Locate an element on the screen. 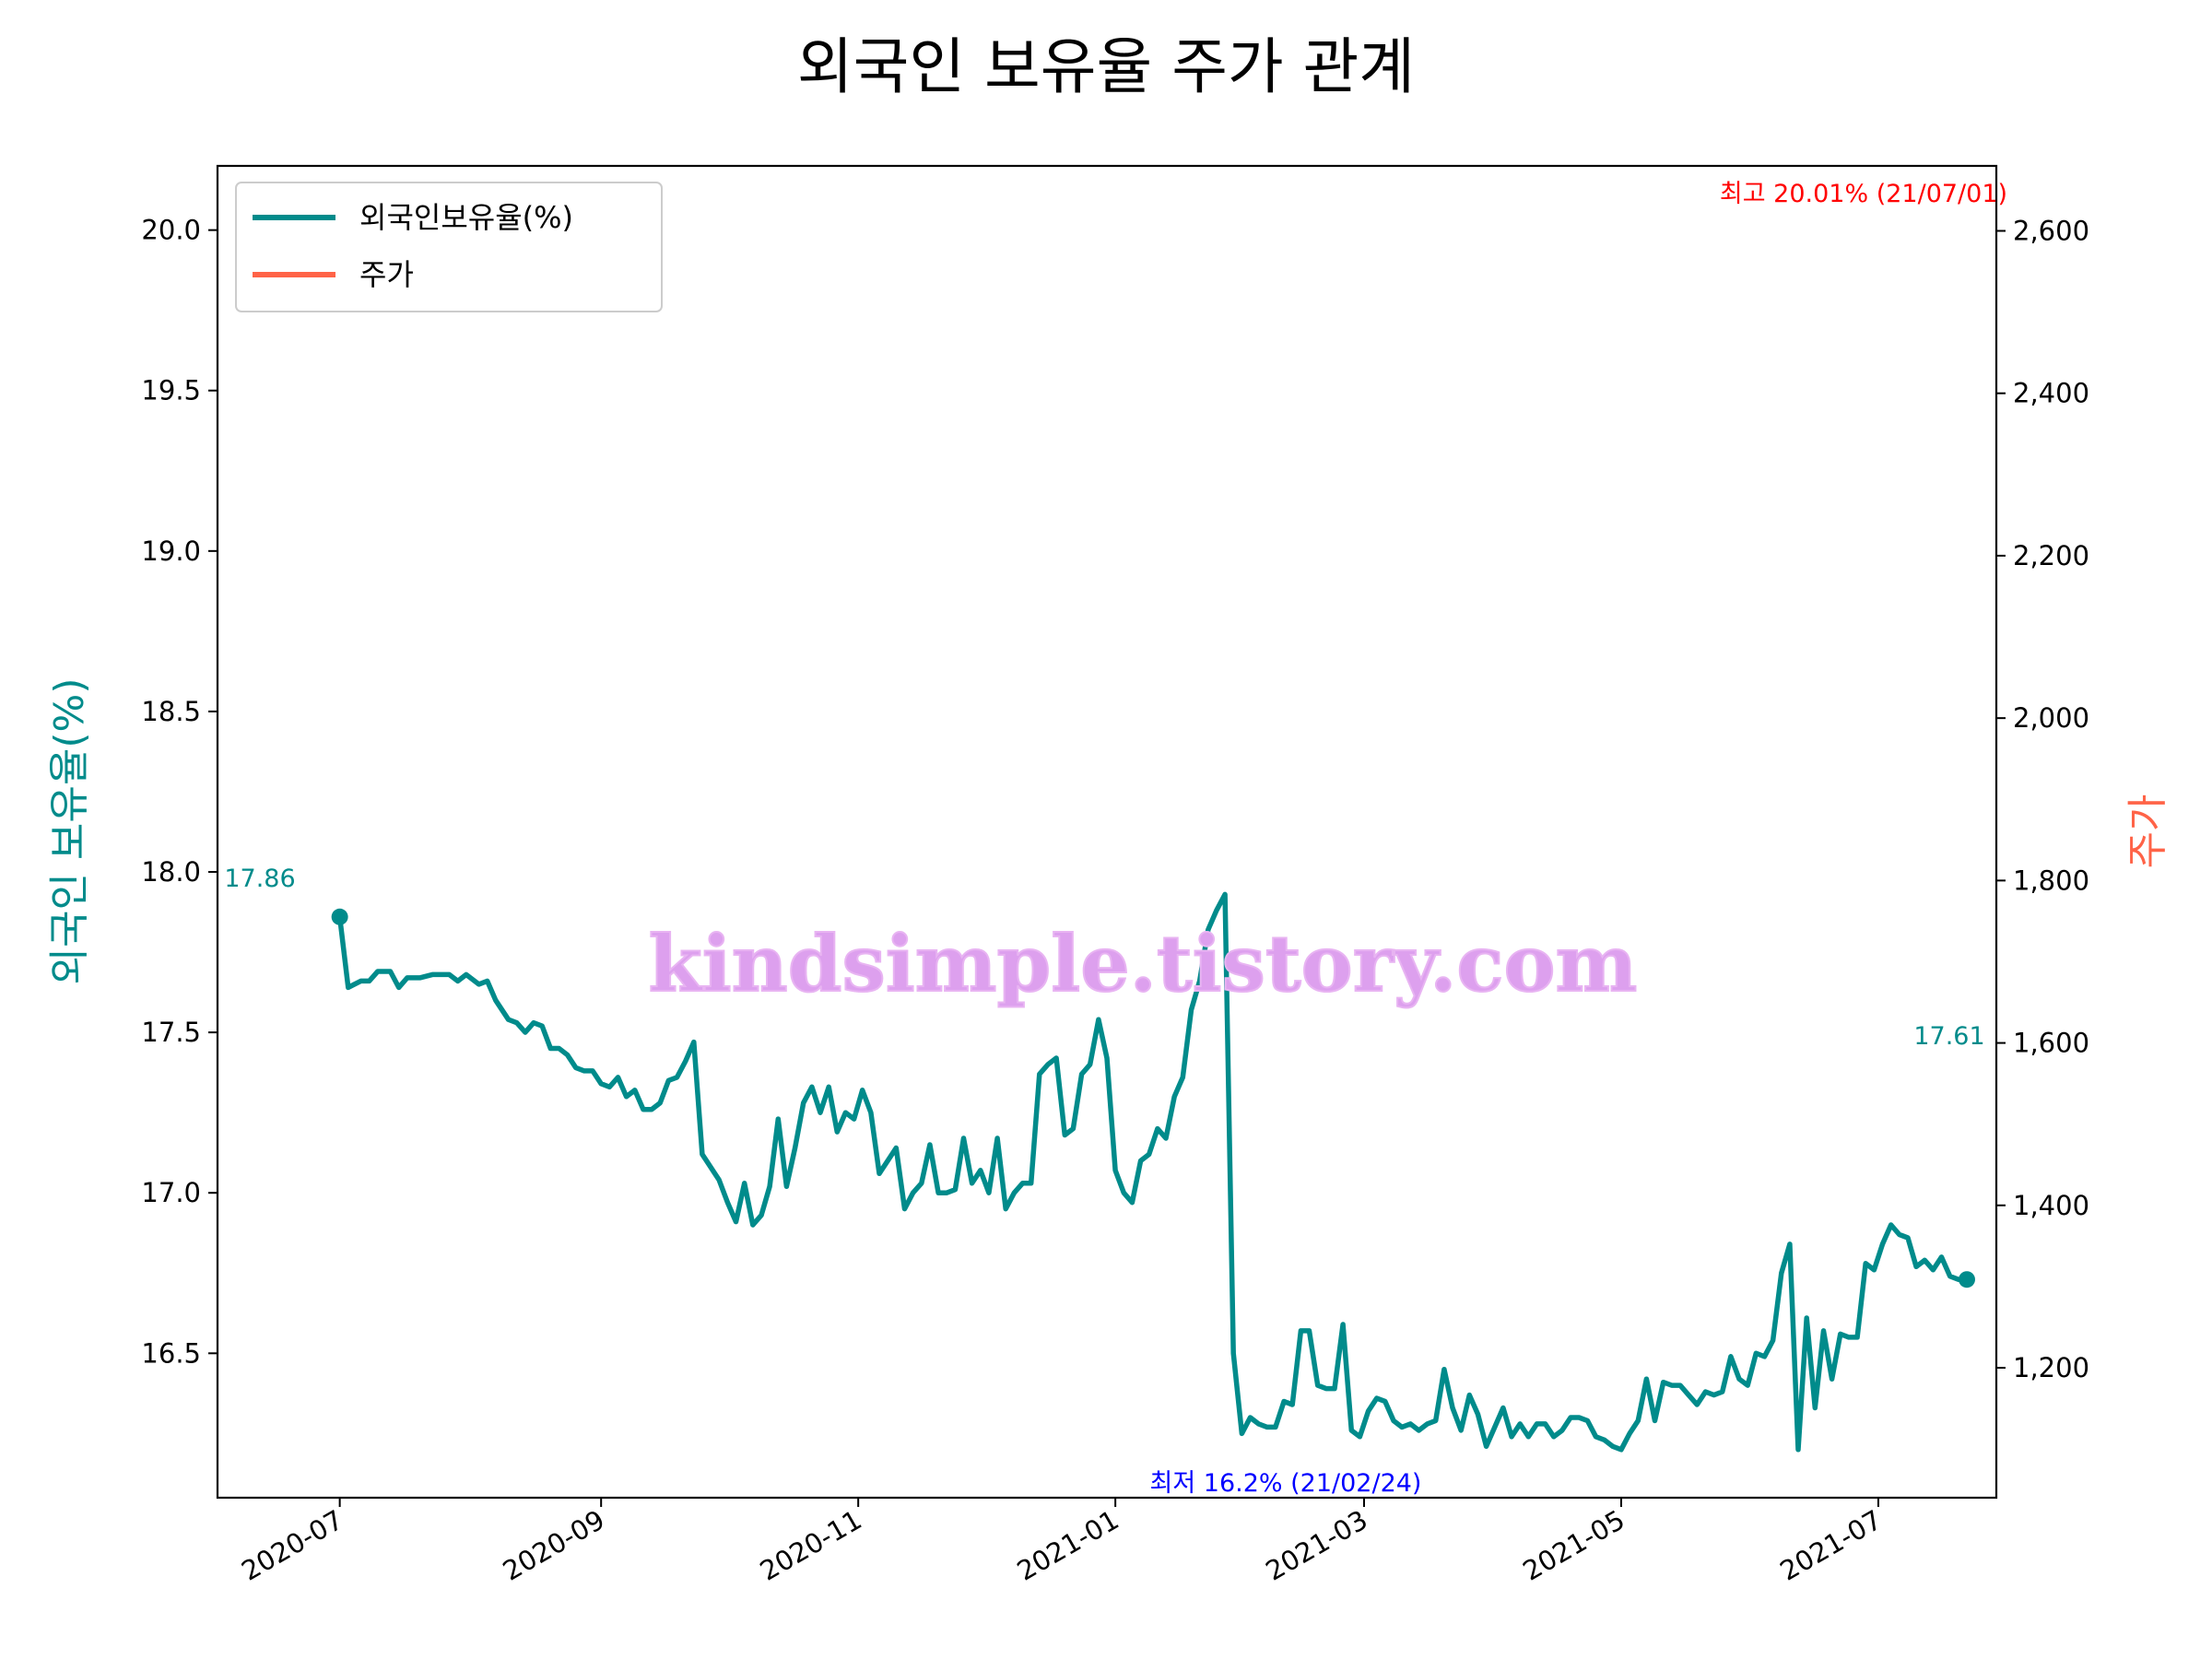 The image size is (2212, 1659). y-right-tick-label-1: 1,400 is located at coordinates (2051, 1205).